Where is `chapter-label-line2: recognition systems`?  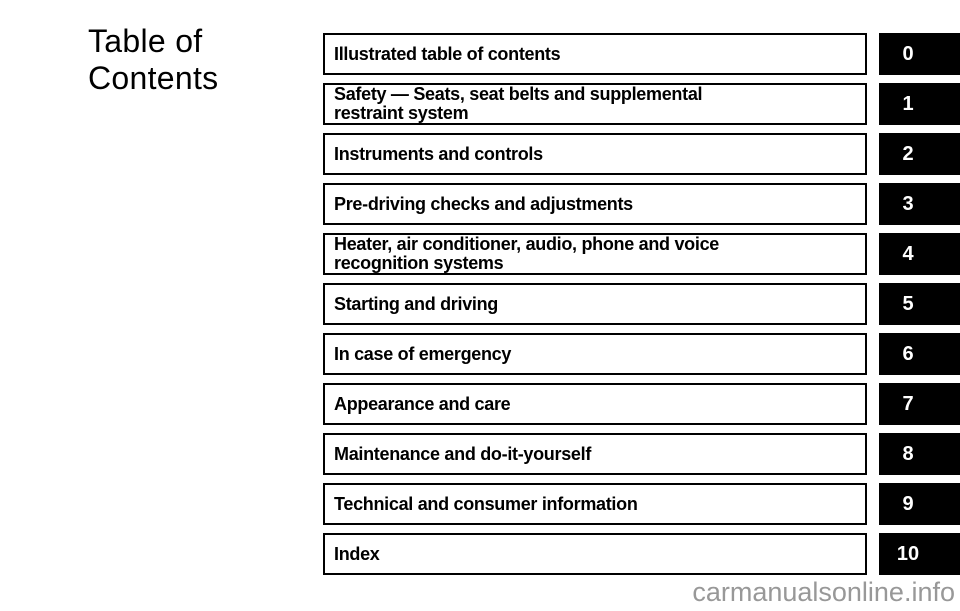
chapter-label-line2: recognition systems is located at coordinates (419, 263).